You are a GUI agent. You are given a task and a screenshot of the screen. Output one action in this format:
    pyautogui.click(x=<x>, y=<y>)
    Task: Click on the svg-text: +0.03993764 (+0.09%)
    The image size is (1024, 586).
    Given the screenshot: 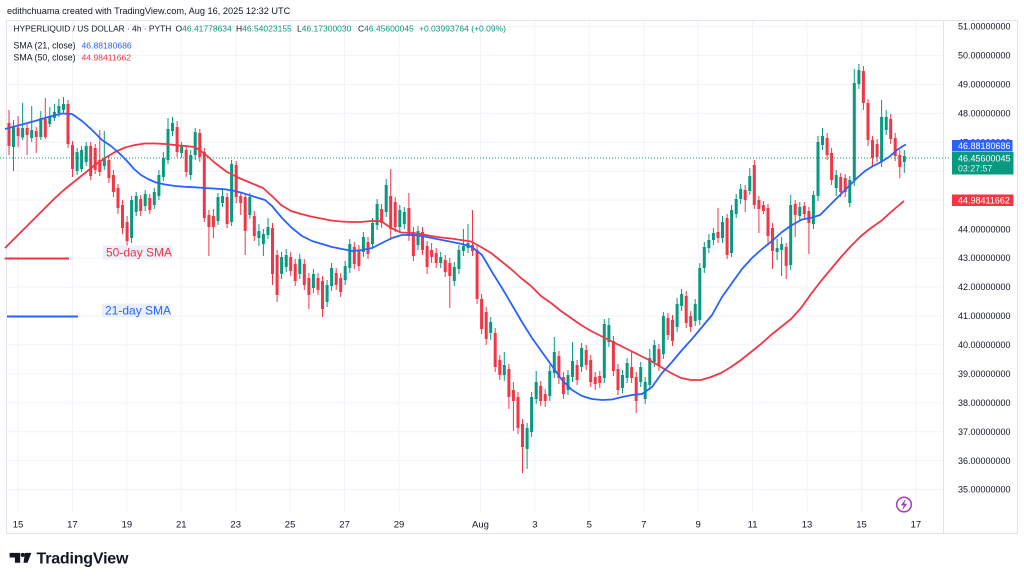 What is the action you would take?
    pyautogui.click(x=462, y=29)
    